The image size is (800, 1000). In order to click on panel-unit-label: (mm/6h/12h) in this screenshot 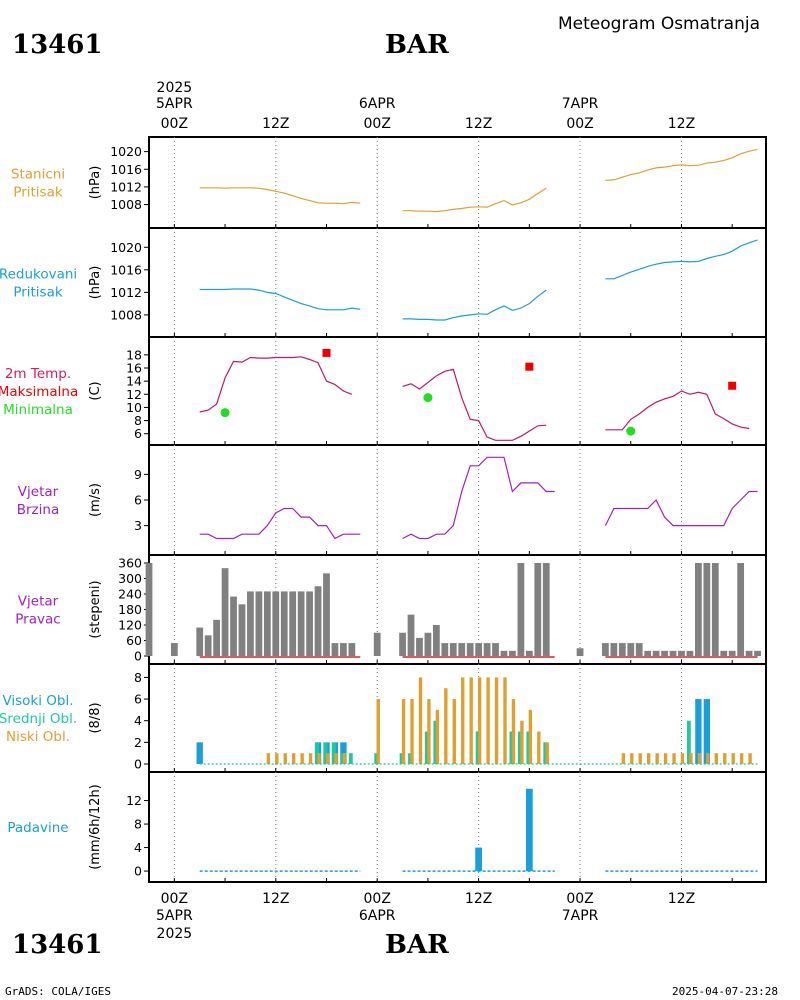, I will do `click(95, 827)`.